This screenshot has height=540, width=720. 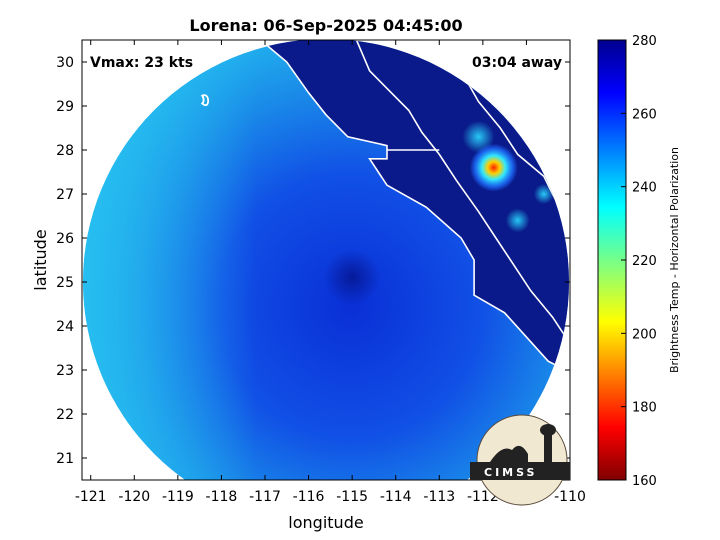 What do you see at coordinates (65, 195) in the screenshot?
I see `y-tick-label: 27` at bounding box center [65, 195].